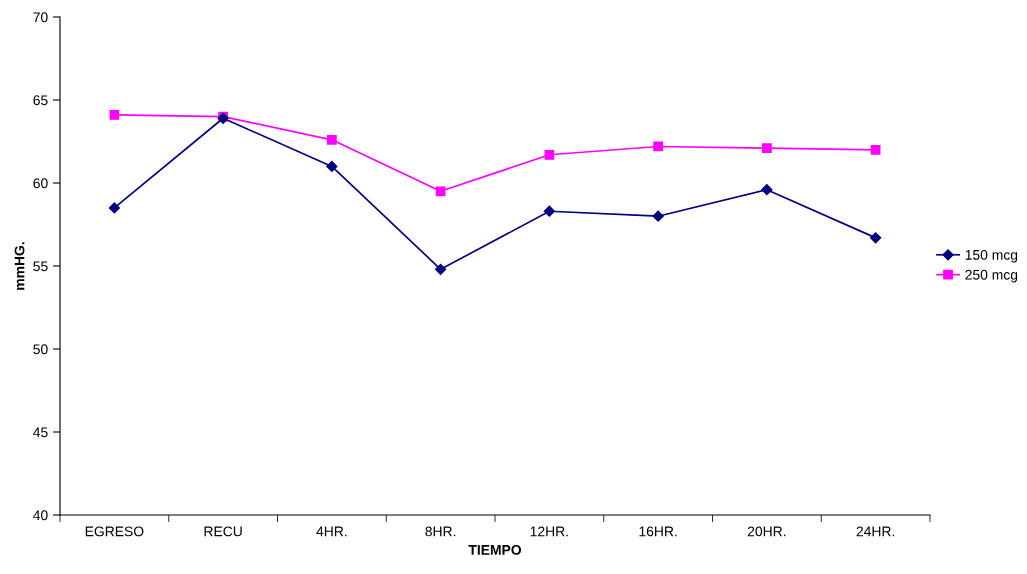  Describe the element at coordinates (114, 531) in the screenshot. I see `x-tick-label: EGRESO` at that location.